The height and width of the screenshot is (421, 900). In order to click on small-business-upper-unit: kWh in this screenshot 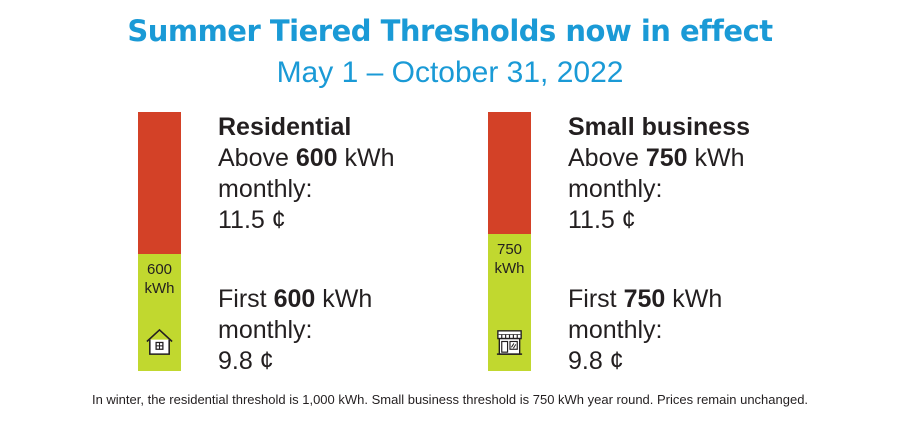, I will do `click(719, 158)`.